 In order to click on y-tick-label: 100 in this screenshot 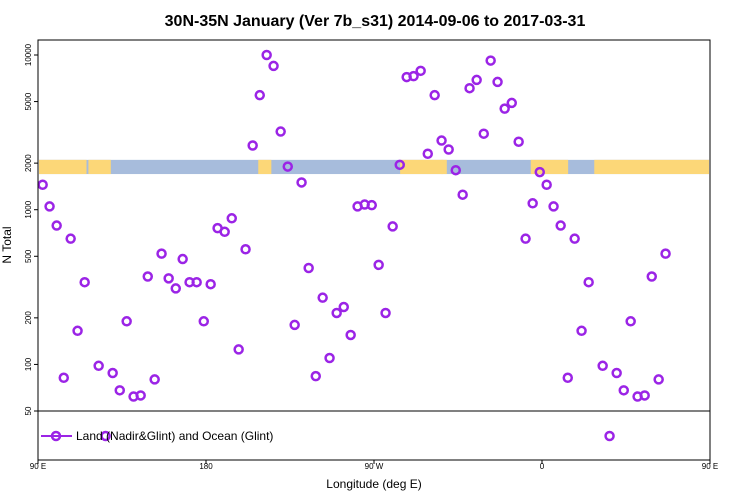, I will do `click(28, 364)`.